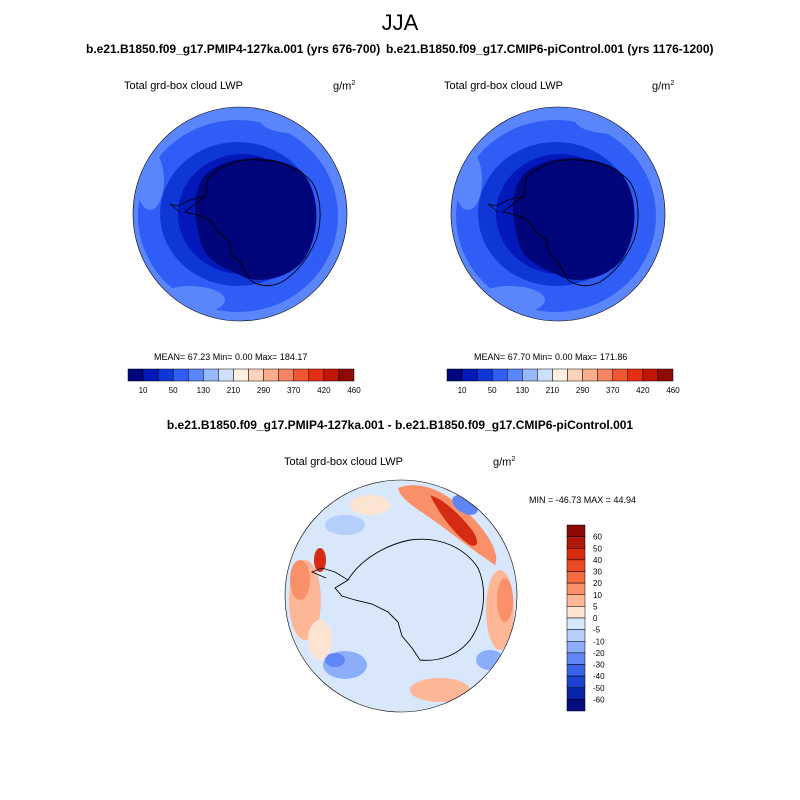 The width and height of the screenshot is (800, 800). What do you see at coordinates (663, 86) in the screenshot?
I see `panel-right-units: g/m2` at bounding box center [663, 86].